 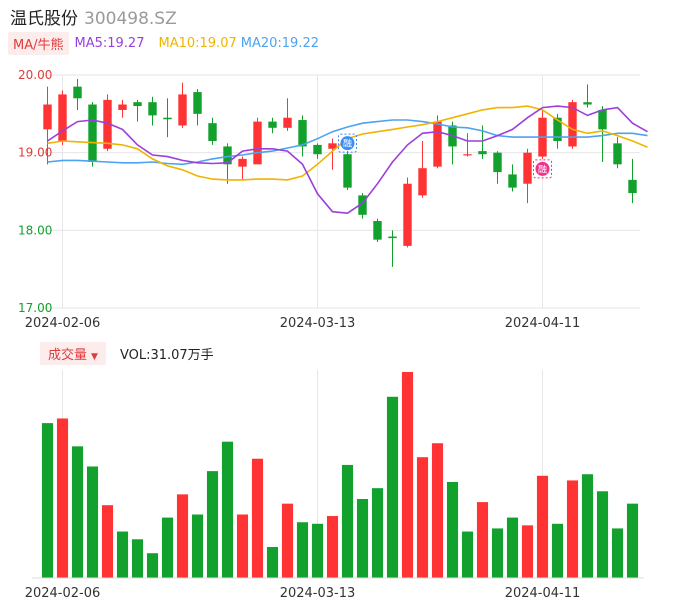 I want to click on stock-name: 温氏股份, so click(x=44, y=19).